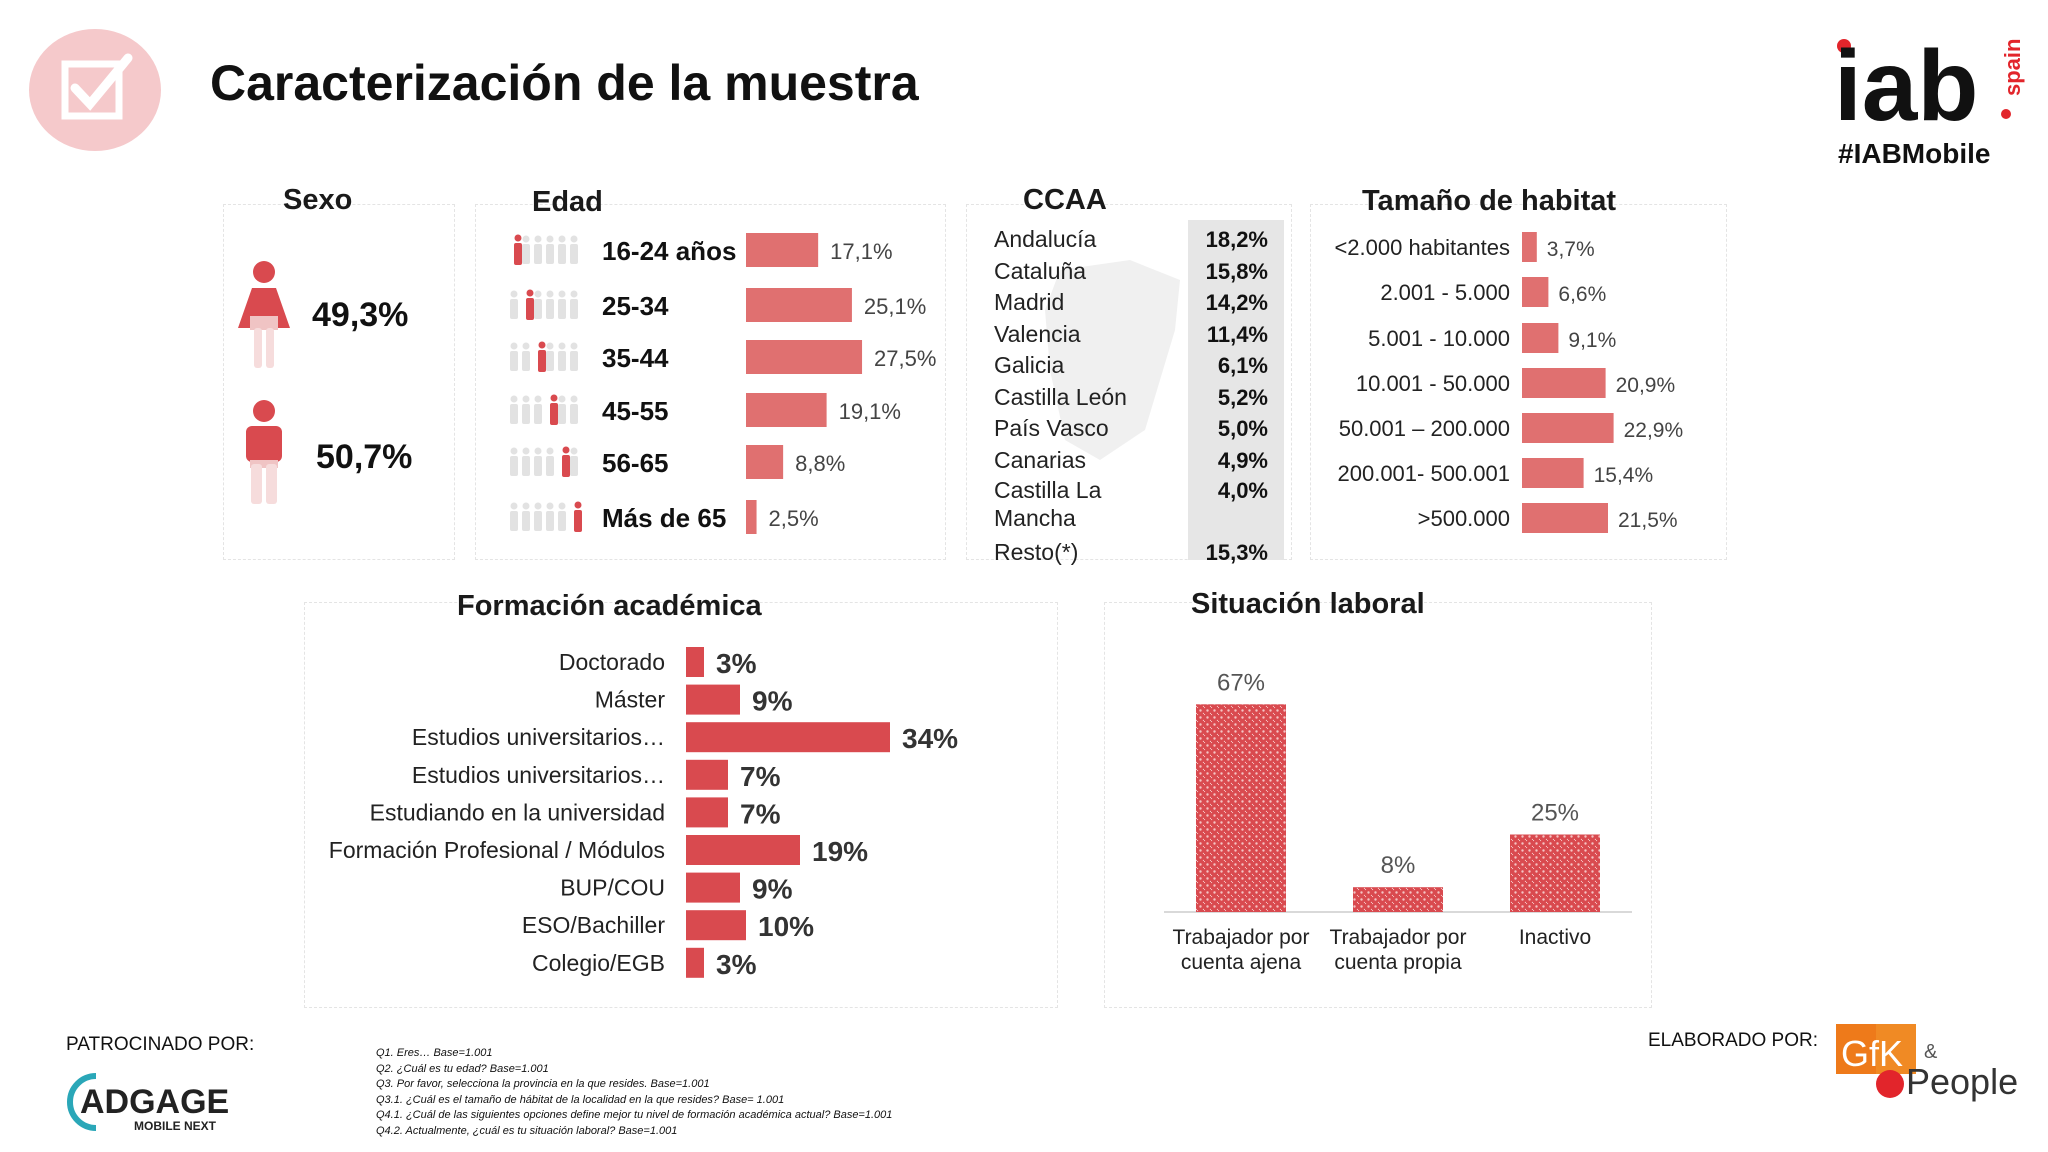  Describe the element at coordinates (1962, 1081) in the screenshot. I see `people-logo-text: People` at that location.